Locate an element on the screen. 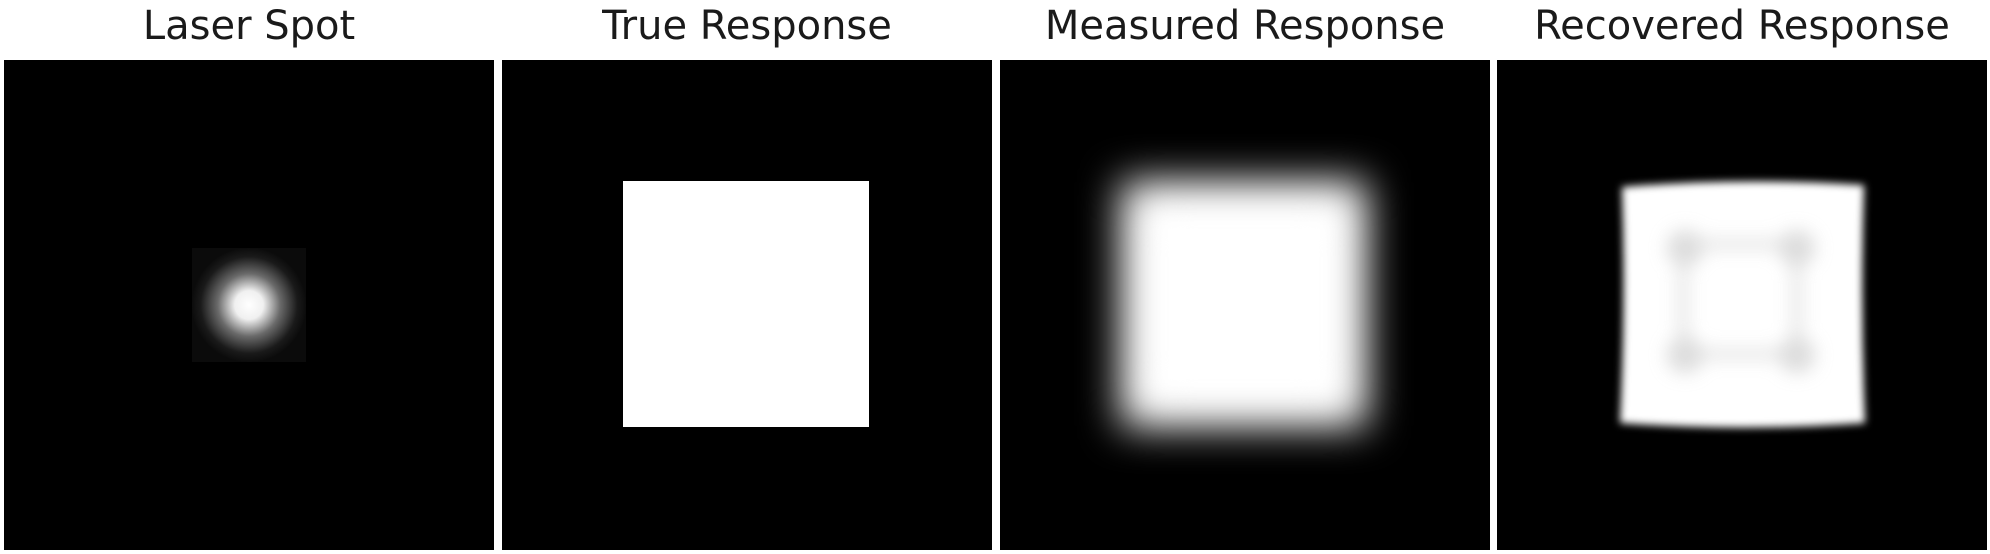  true-square is located at coordinates (746, 304).